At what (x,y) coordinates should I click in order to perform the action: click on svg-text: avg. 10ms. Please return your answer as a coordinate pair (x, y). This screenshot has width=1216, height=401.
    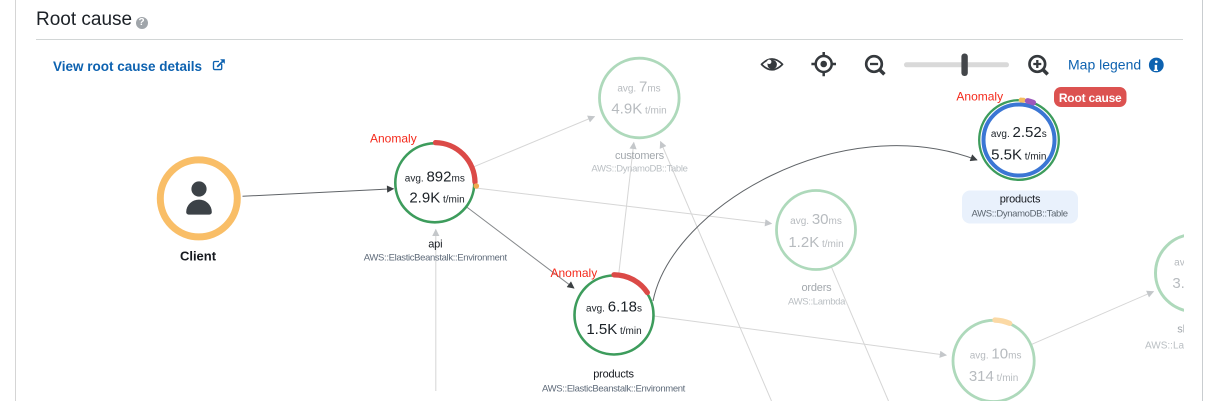
    Looking at the image, I should click on (996, 353).